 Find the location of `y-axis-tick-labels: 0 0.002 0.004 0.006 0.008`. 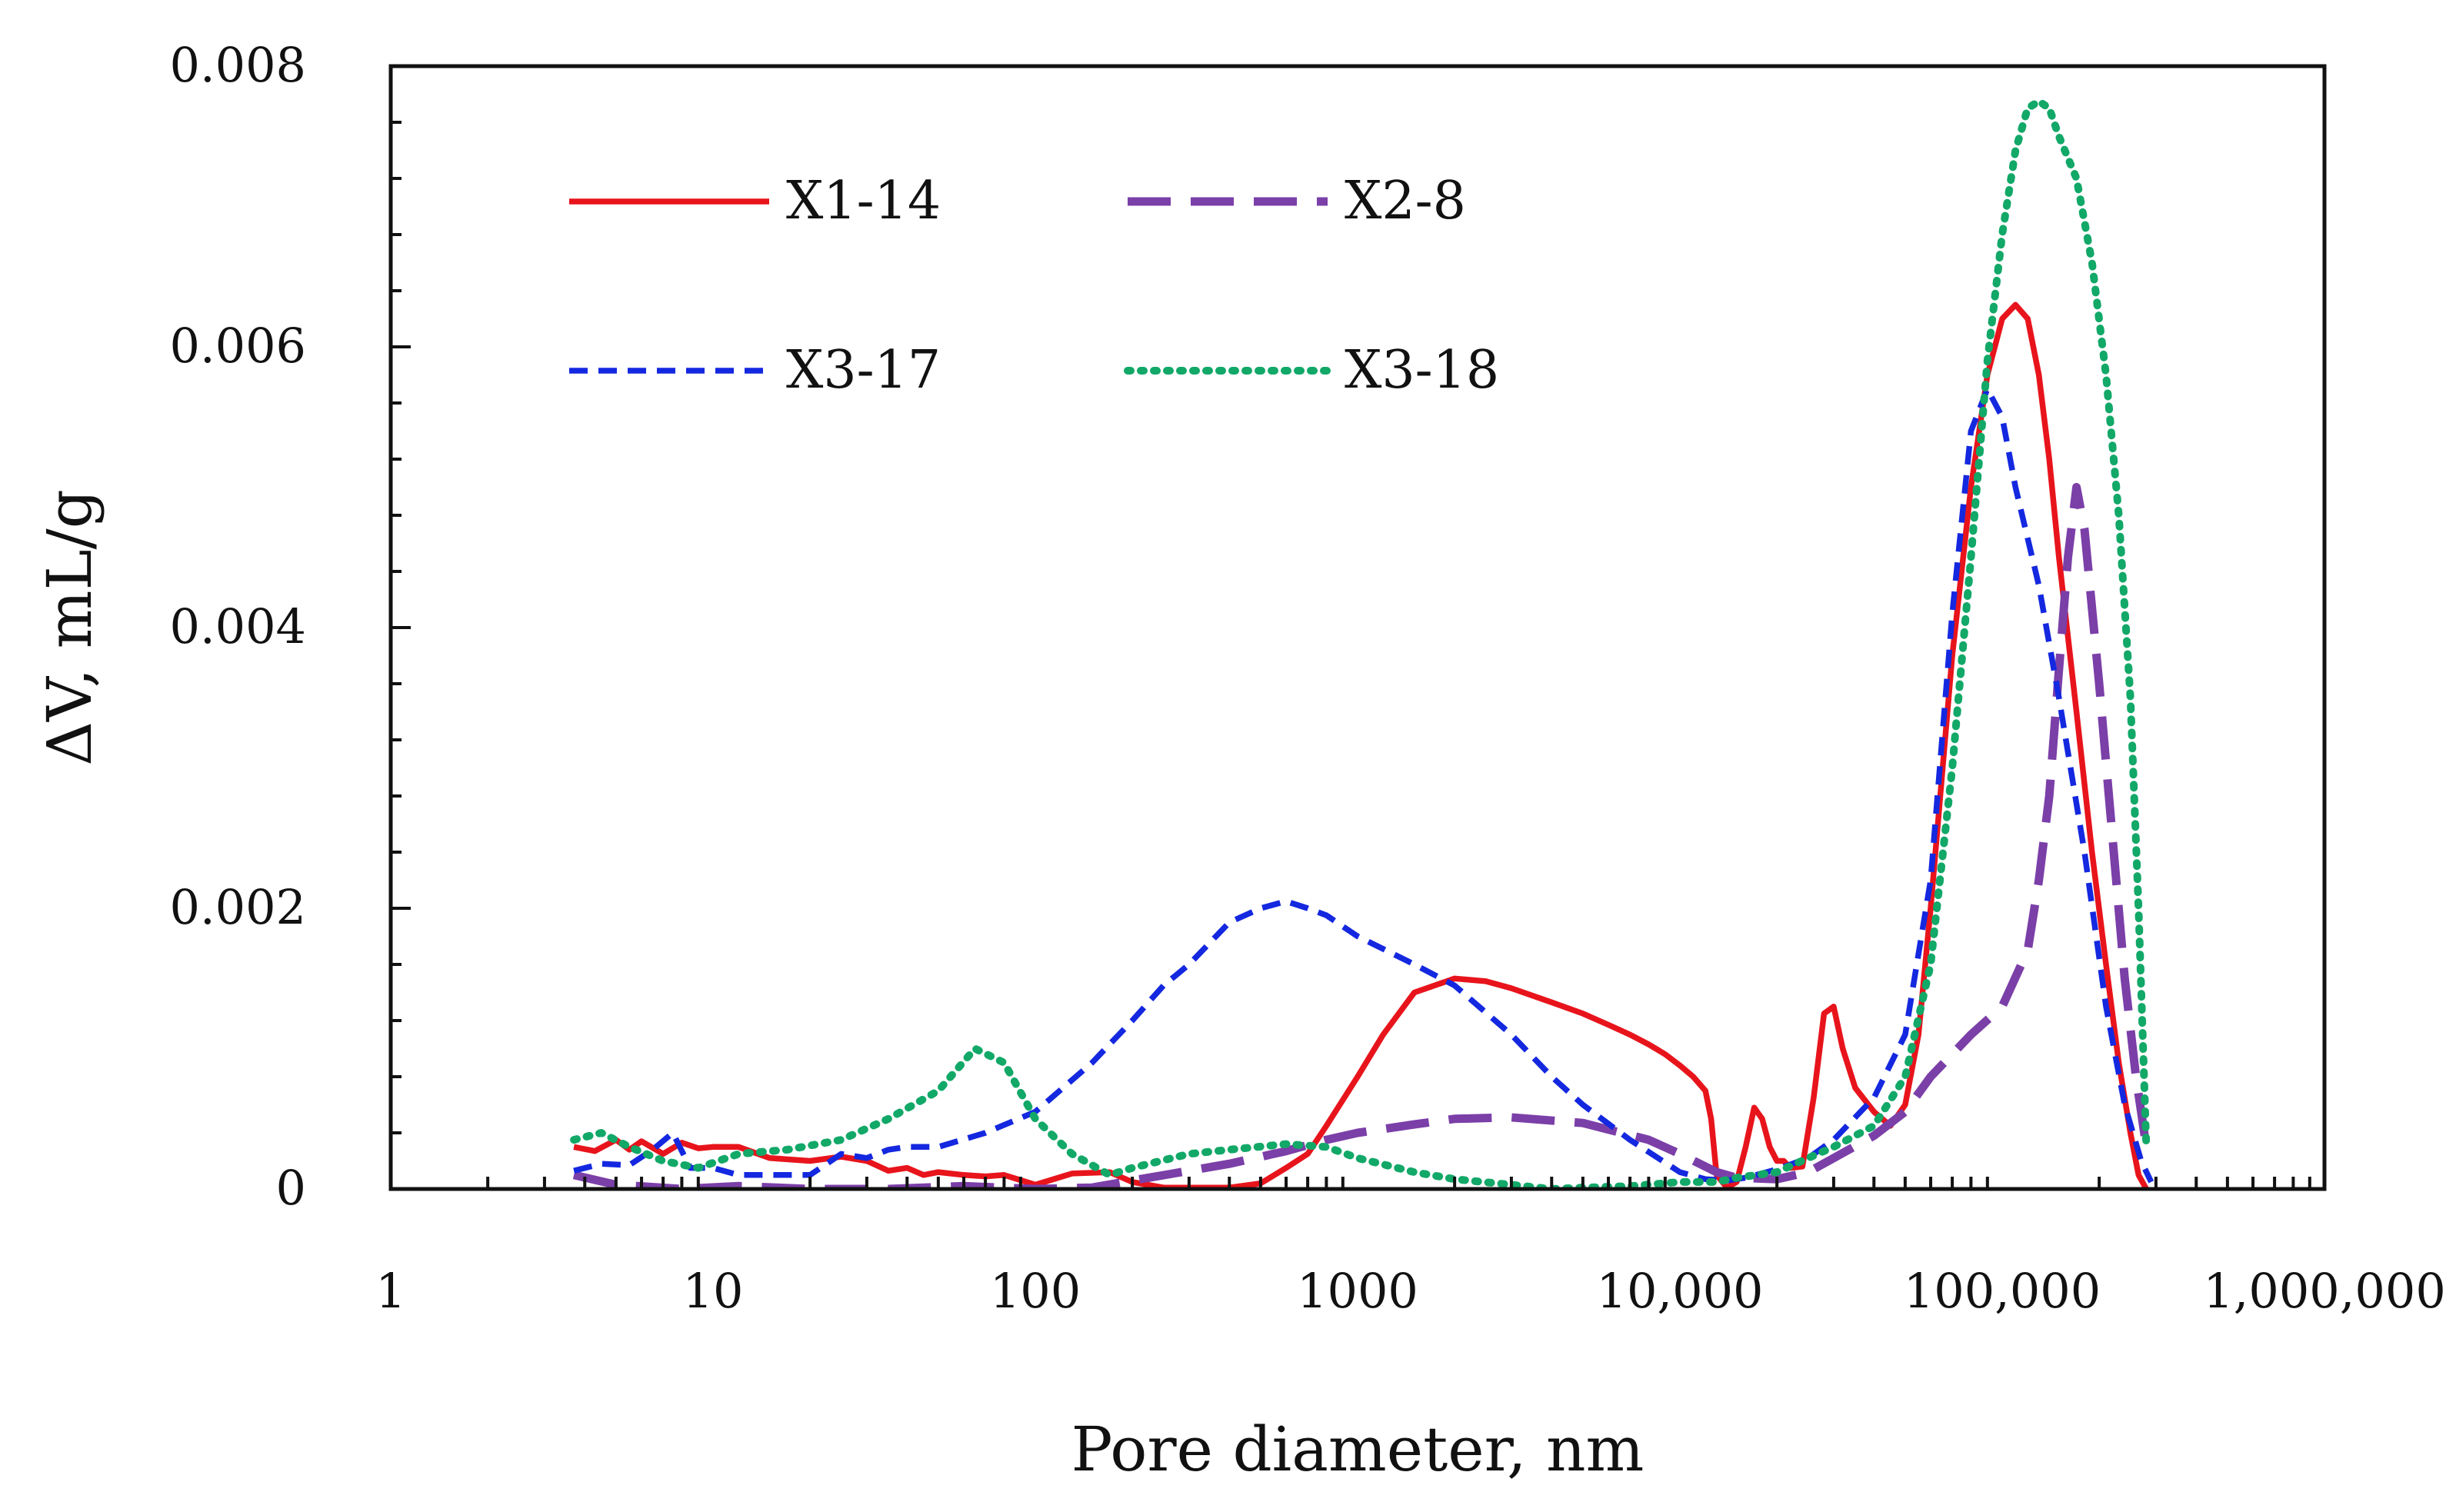

y-axis-tick-labels: 0 0.002 0.004 0.006 0.008 is located at coordinates (239, 626).